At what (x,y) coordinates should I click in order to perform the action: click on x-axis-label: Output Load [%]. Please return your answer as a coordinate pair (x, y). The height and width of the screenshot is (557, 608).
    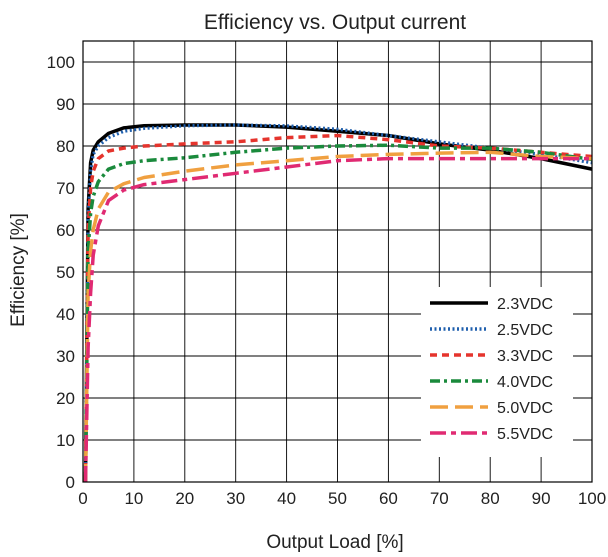
    Looking at the image, I should click on (334, 542).